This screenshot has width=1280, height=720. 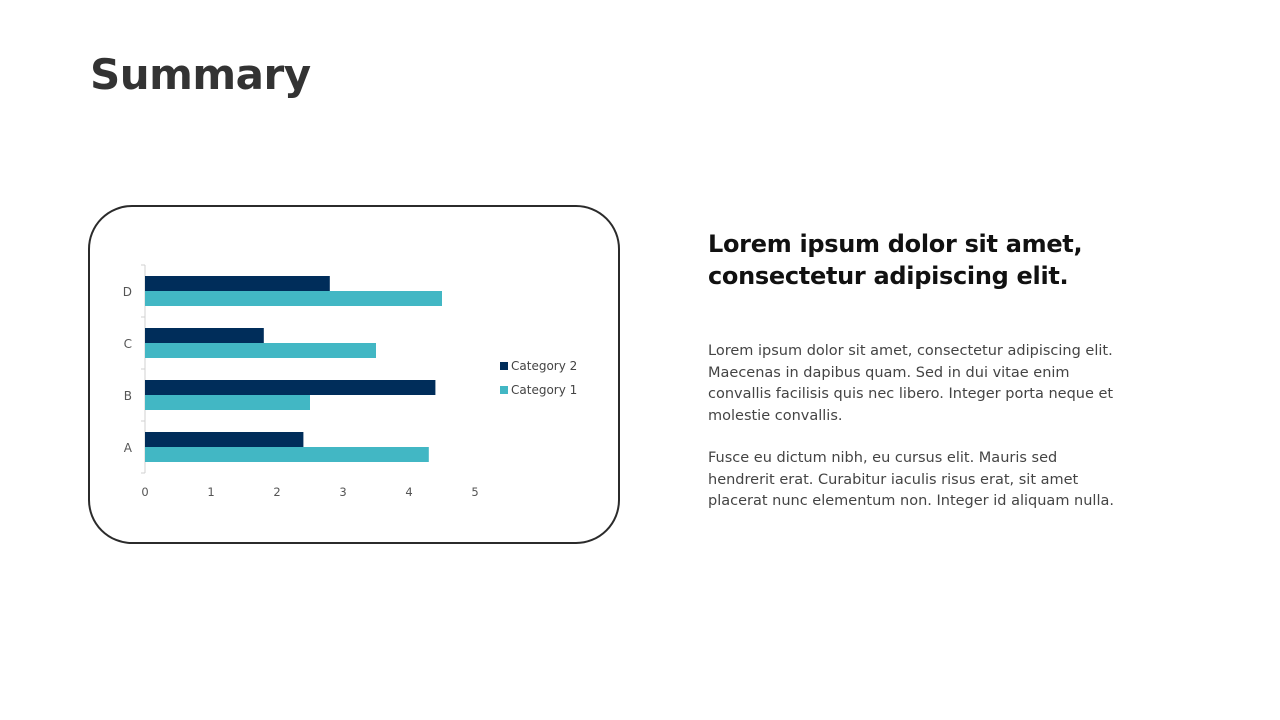 I want to click on x-tick-label: 3, so click(x=342, y=492).